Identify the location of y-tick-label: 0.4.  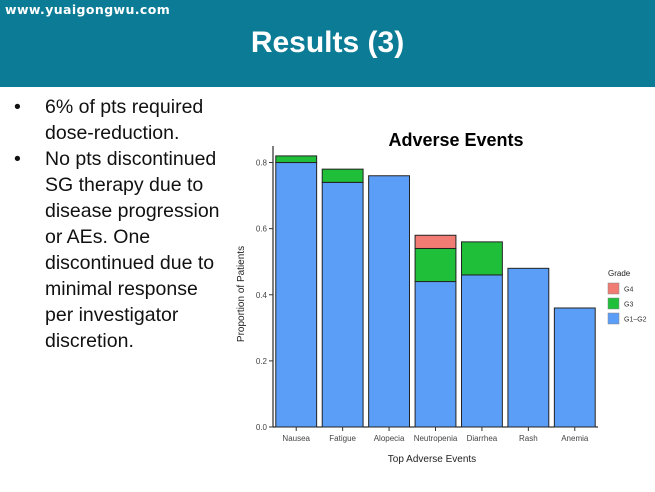
(262, 295).